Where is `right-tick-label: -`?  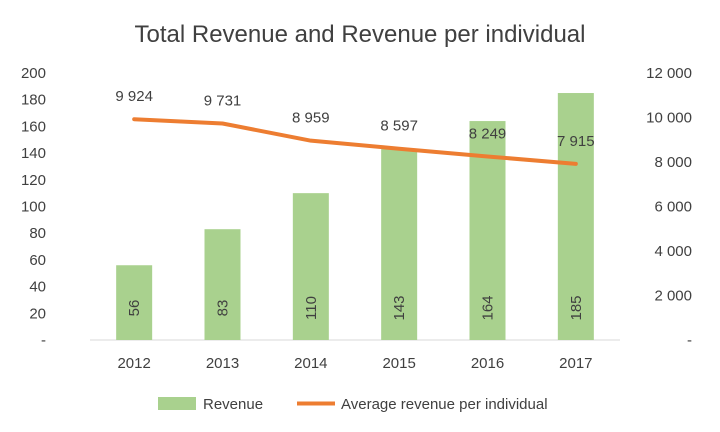
right-tick-label: - is located at coordinates (689, 340).